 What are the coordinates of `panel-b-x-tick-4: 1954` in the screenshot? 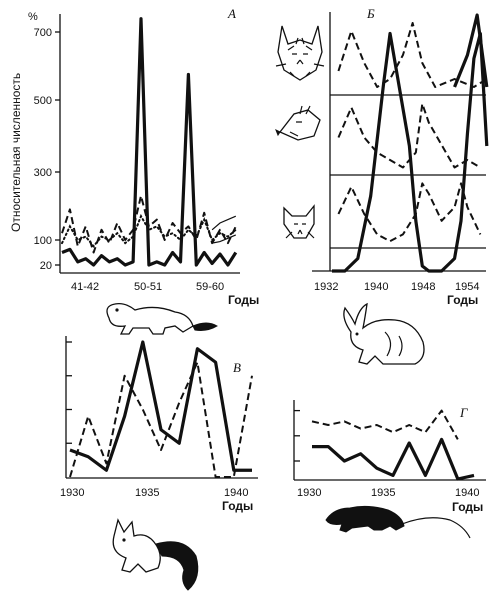 It's located at (467, 287).